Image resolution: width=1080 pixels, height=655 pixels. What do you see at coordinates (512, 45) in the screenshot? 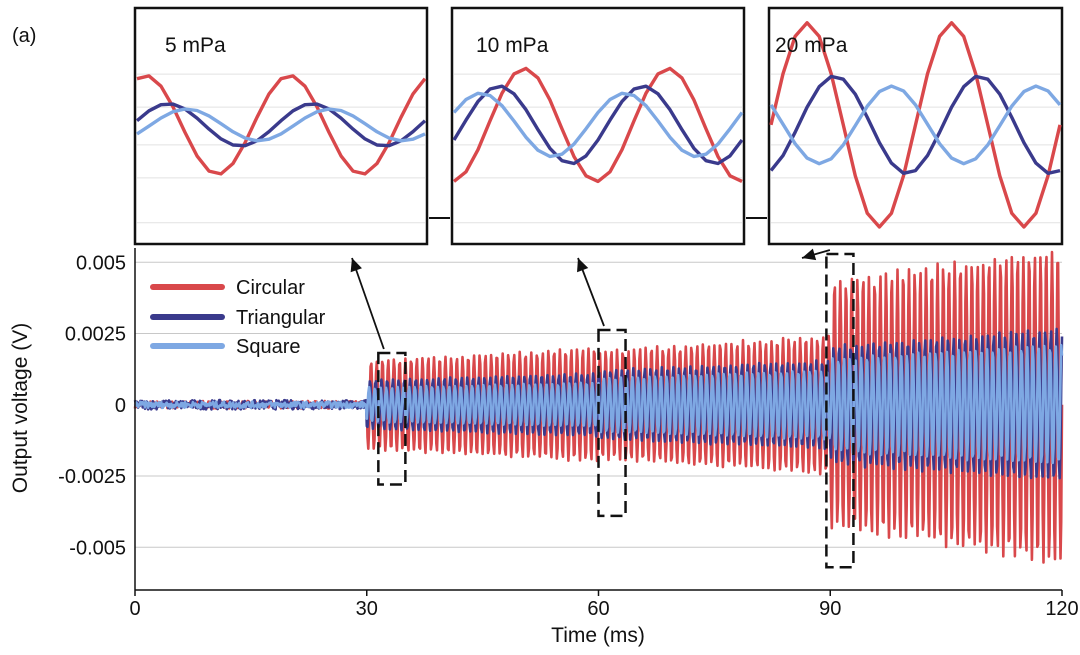
I see `inset-title: 10 mPa` at bounding box center [512, 45].